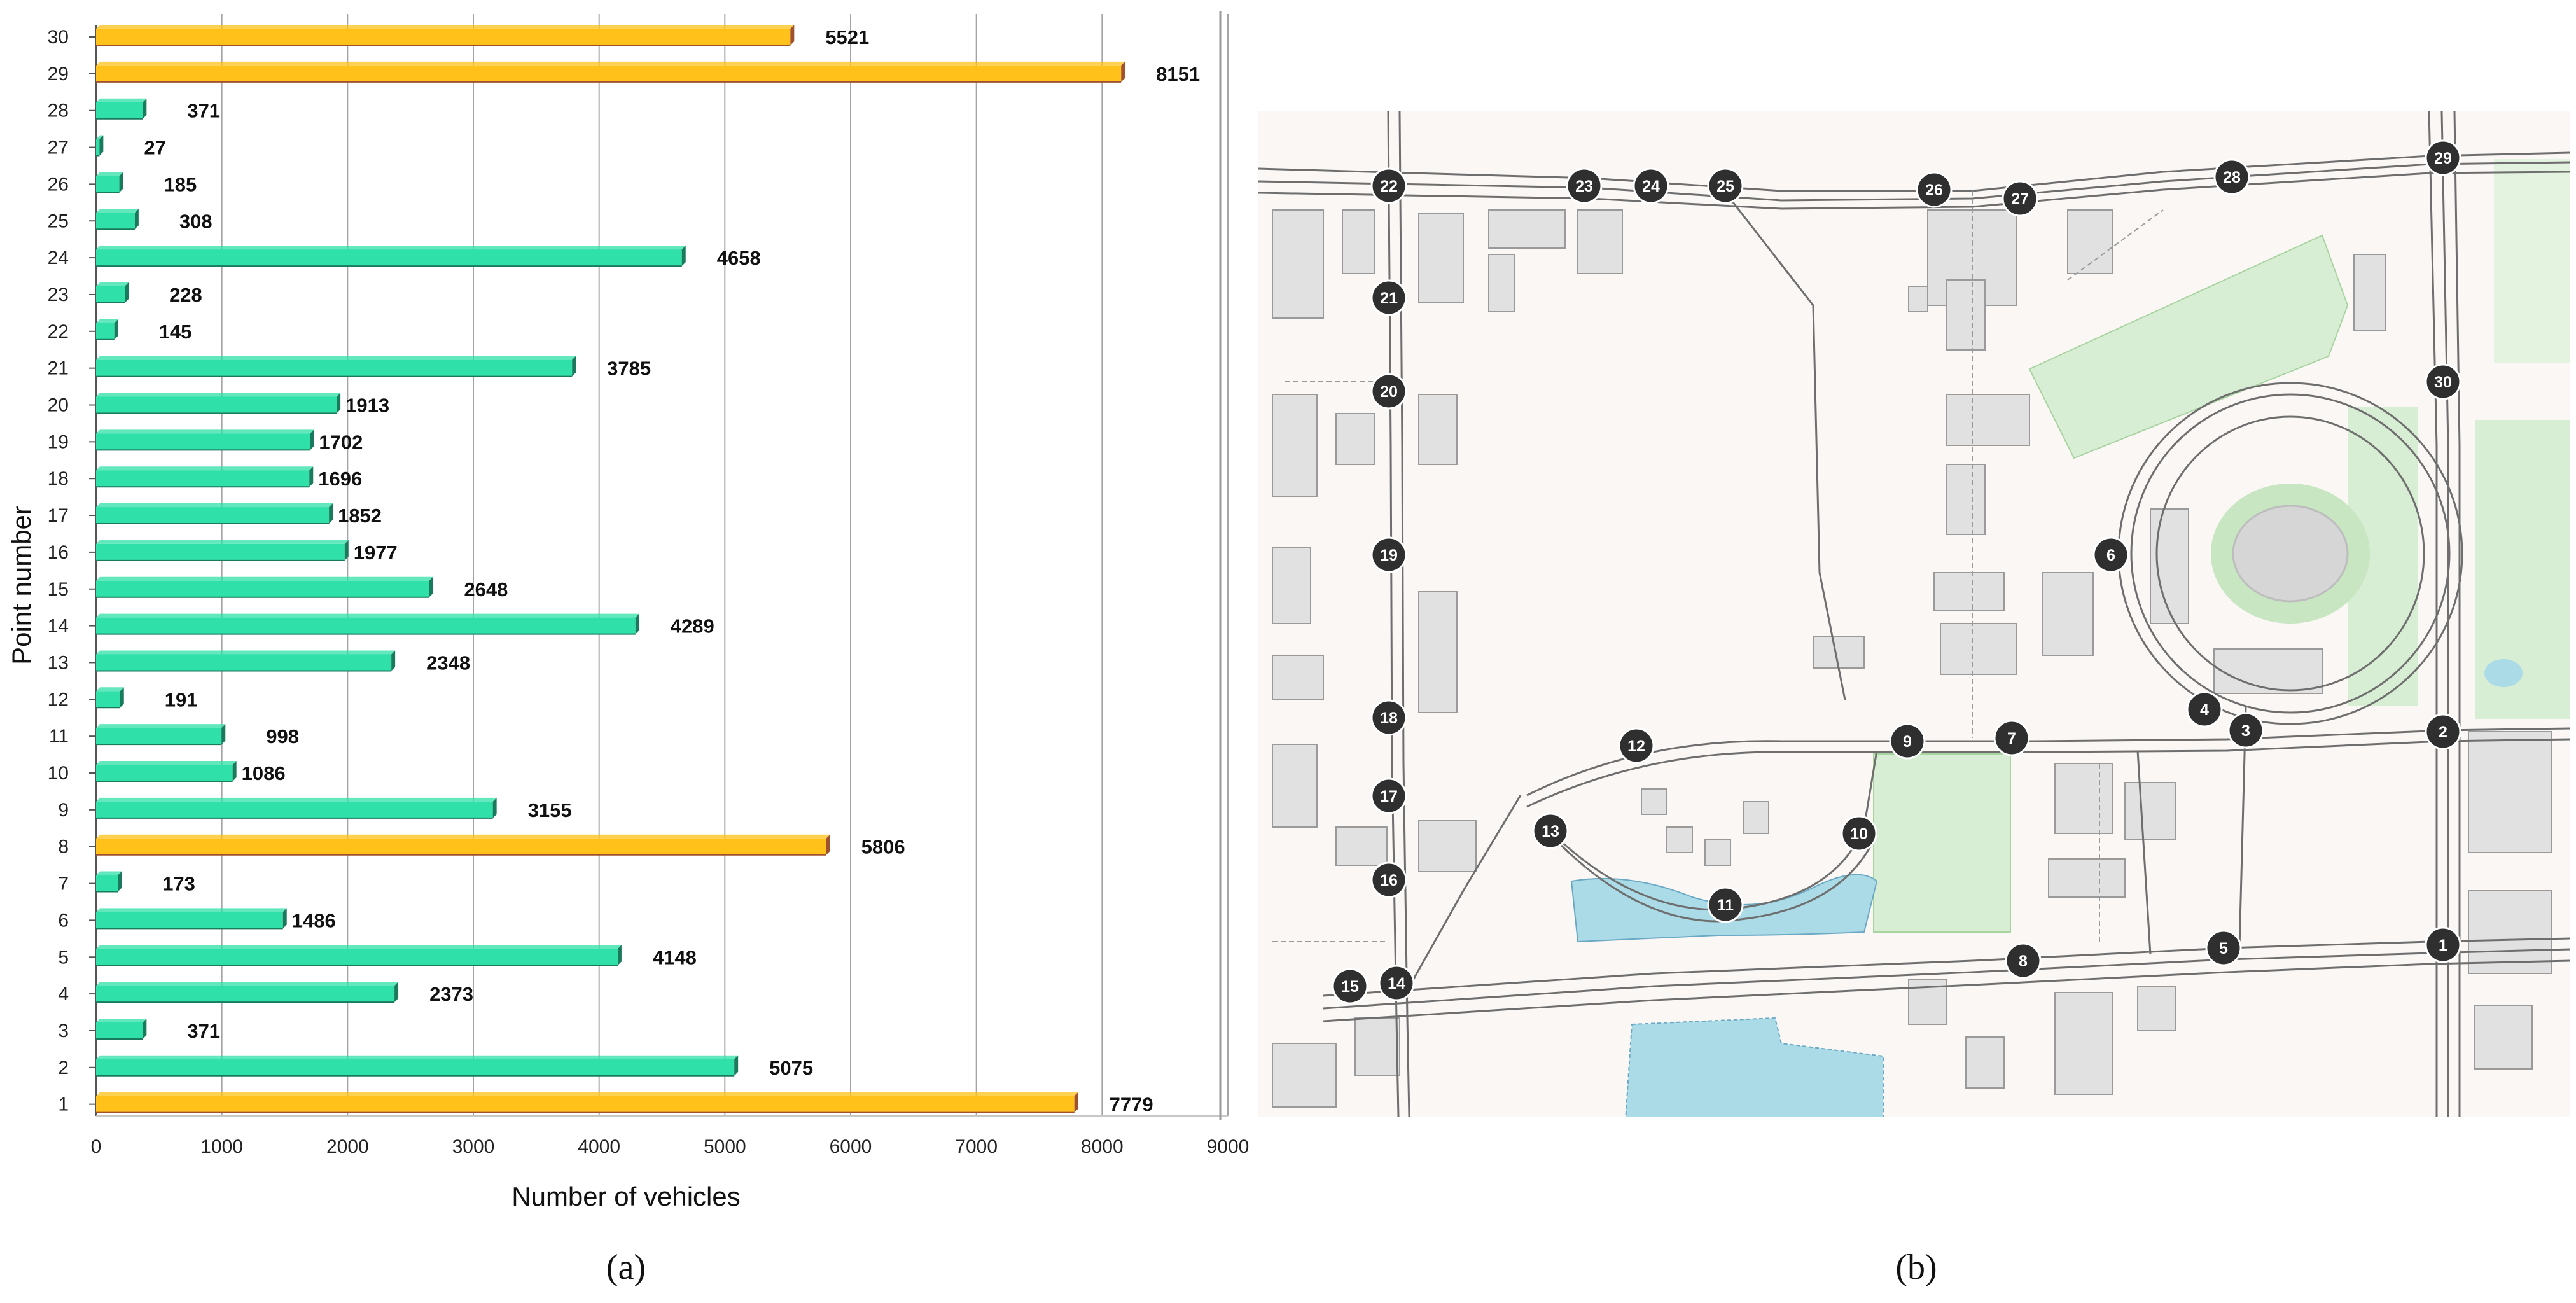 The image size is (2576, 1303). What do you see at coordinates (1754, 1067) in the screenshot?
I see `lake` at bounding box center [1754, 1067].